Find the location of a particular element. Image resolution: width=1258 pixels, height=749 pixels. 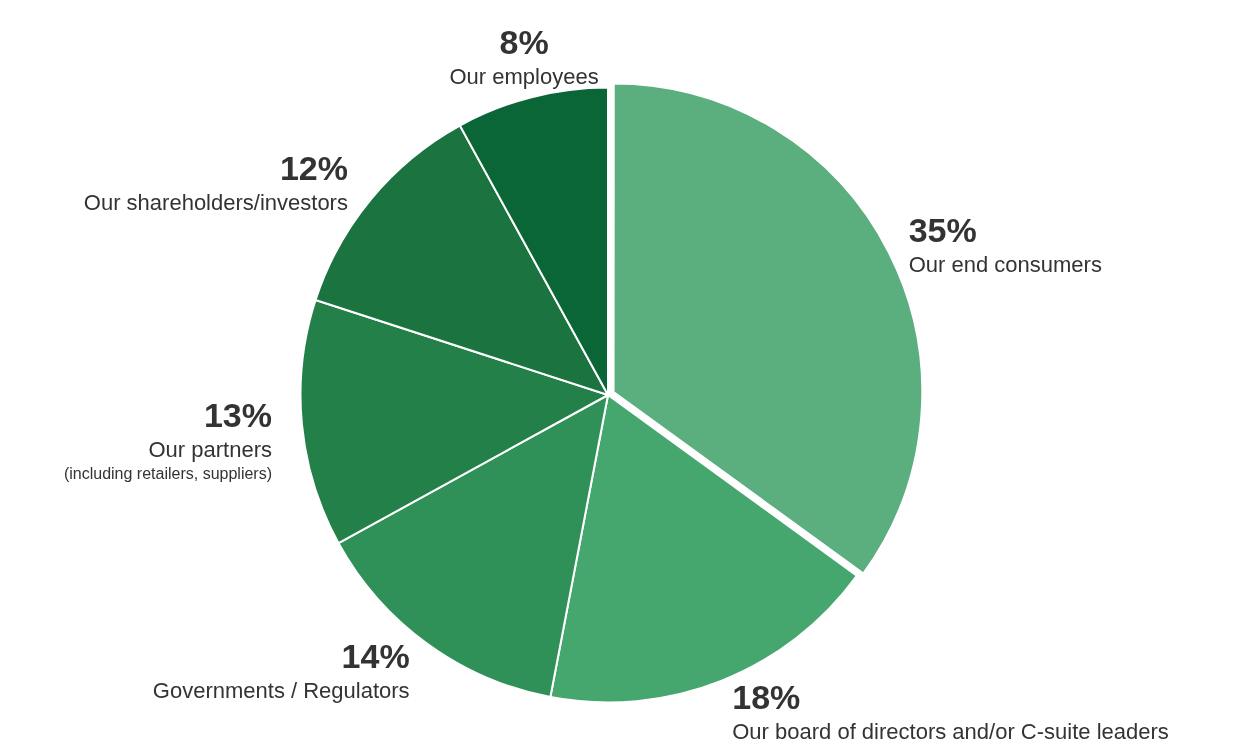

slice-label: Our partners (including retailers, suppliers) is located at coordinates (167, 459).